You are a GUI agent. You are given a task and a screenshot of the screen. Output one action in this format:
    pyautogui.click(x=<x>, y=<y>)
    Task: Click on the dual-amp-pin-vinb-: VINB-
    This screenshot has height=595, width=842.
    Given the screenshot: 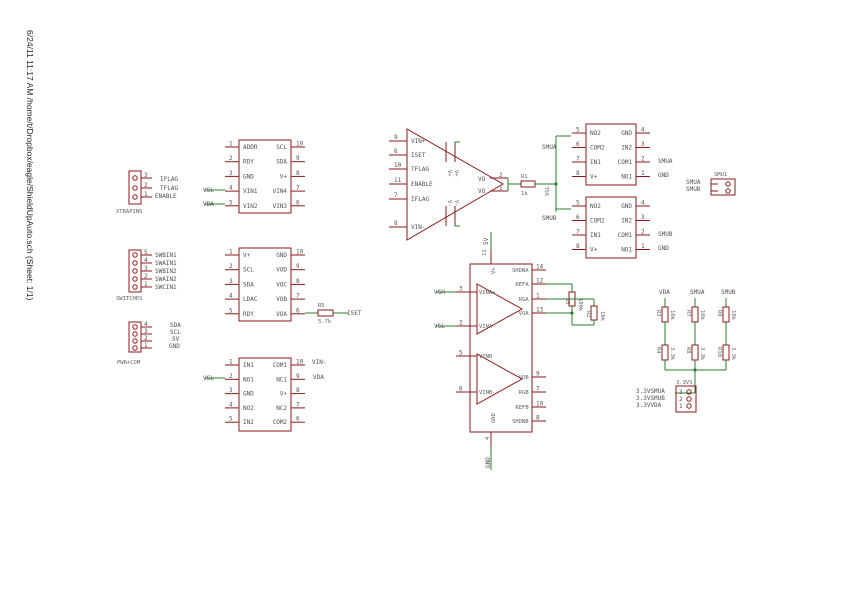 What is the action you would take?
    pyautogui.click(x=487, y=393)
    